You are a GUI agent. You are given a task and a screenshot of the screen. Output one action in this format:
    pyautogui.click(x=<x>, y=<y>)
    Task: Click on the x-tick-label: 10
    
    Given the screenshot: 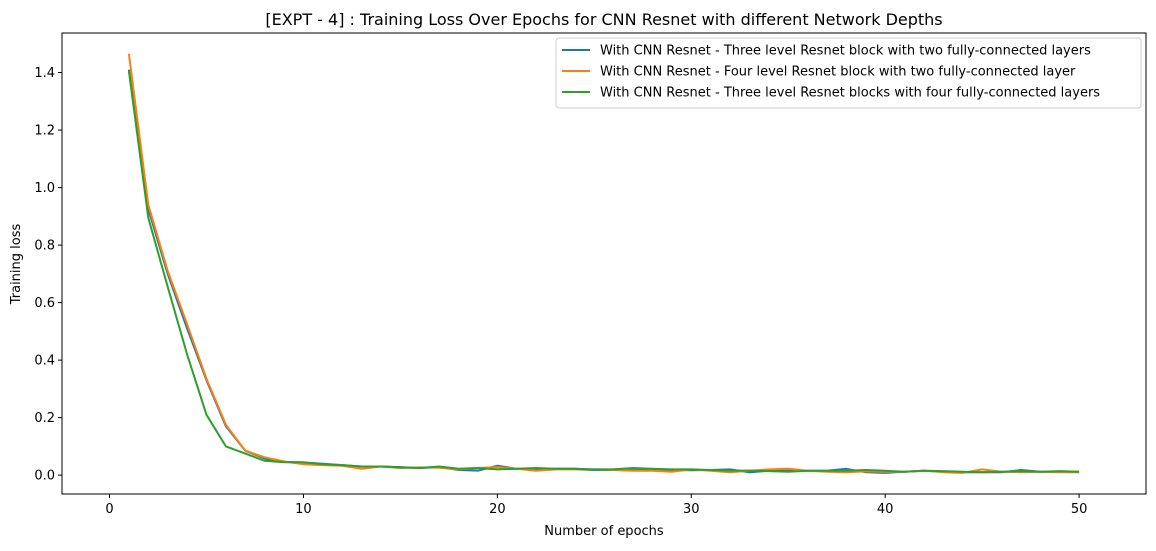 What is the action you would take?
    pyautogui.click(x=303, y=509)
    